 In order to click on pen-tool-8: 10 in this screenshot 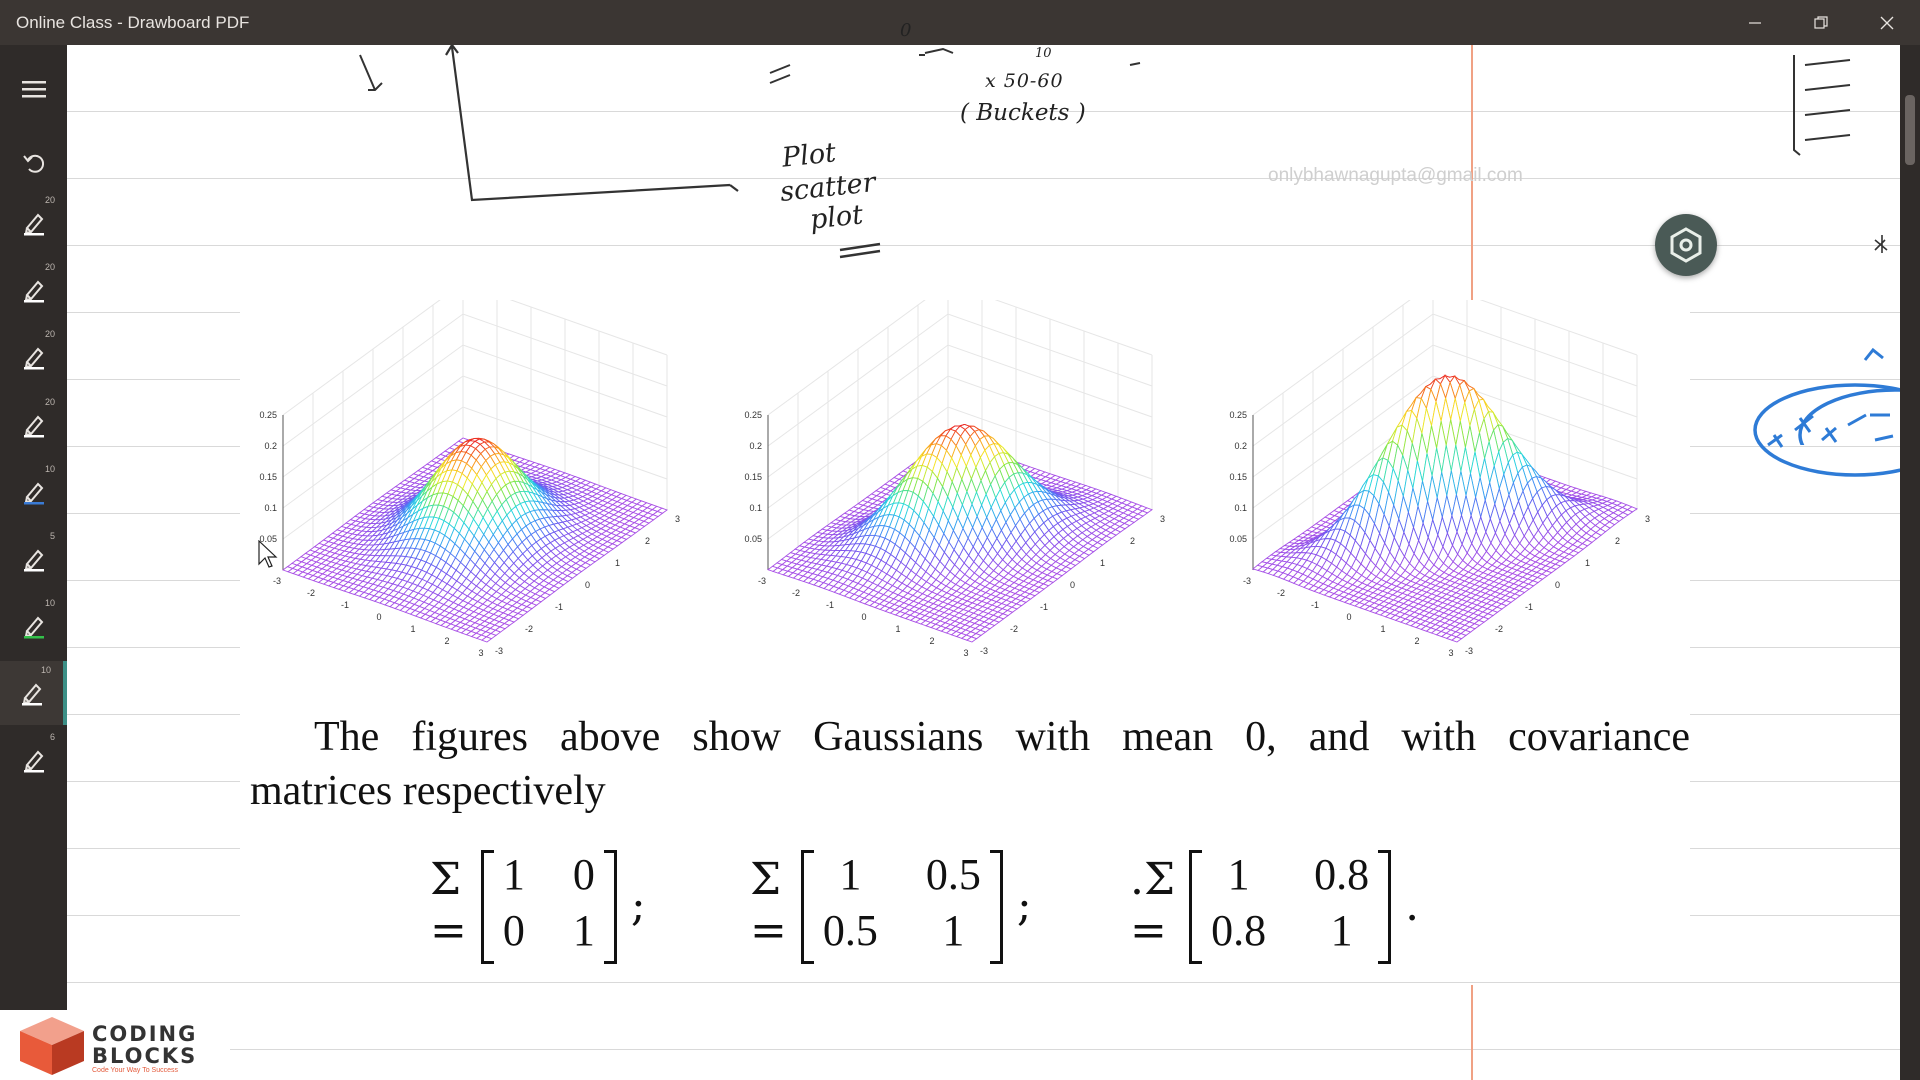, I will do `click(33, 626)`.